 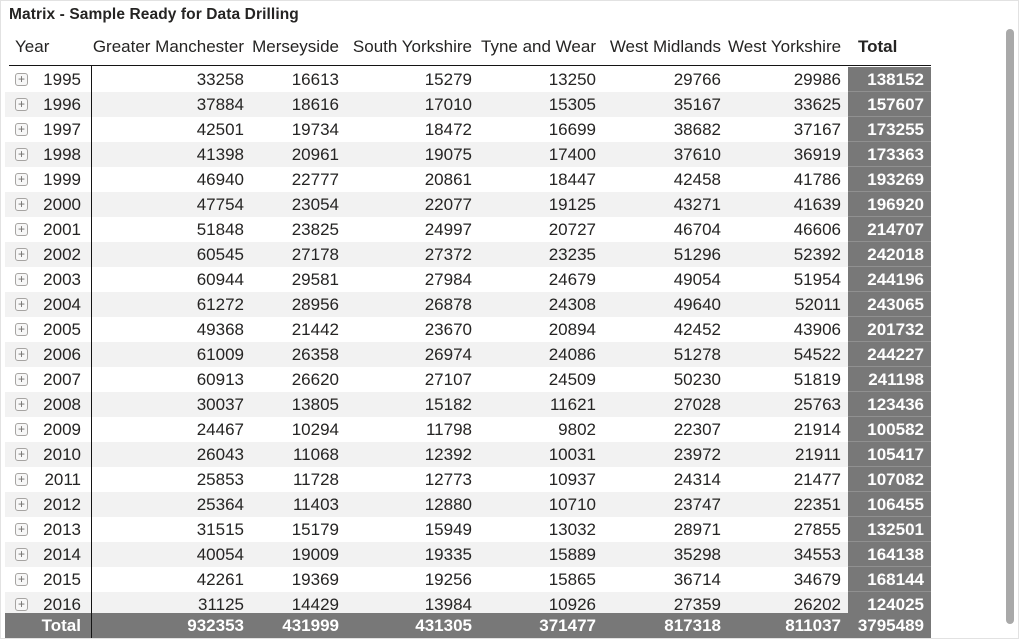 I want to click on cell-1999-south-yorkshire: 20861, so click(x=448, y=179).